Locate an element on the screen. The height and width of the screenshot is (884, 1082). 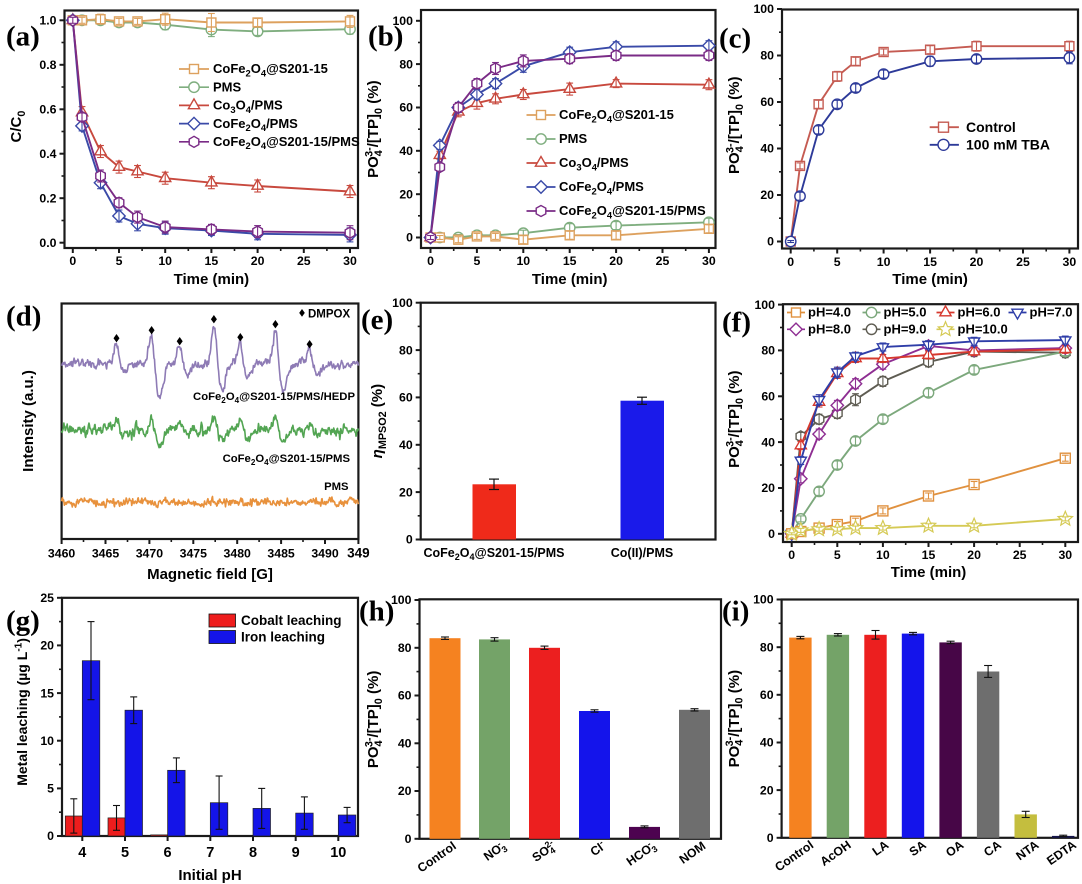
svg-text: Control is located at coordinates (991, 127).